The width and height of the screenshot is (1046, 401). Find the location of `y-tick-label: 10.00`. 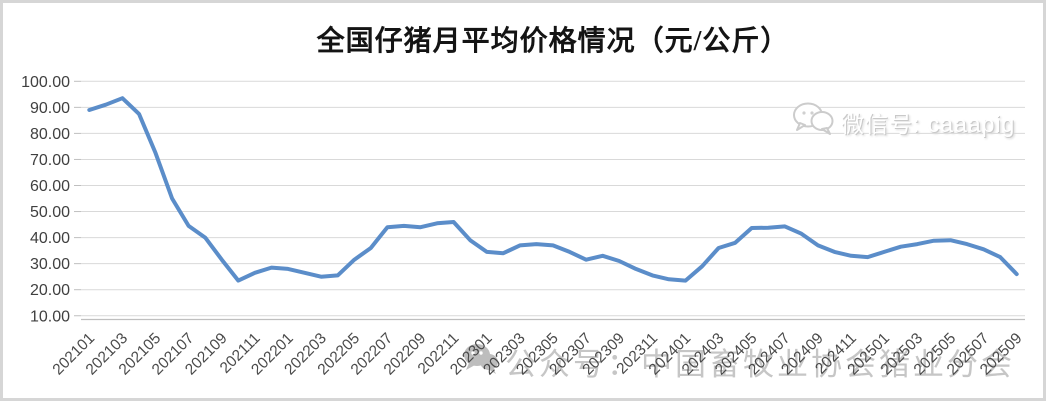

y-tick-label: 10.00 is located at coordinates (50, 316).